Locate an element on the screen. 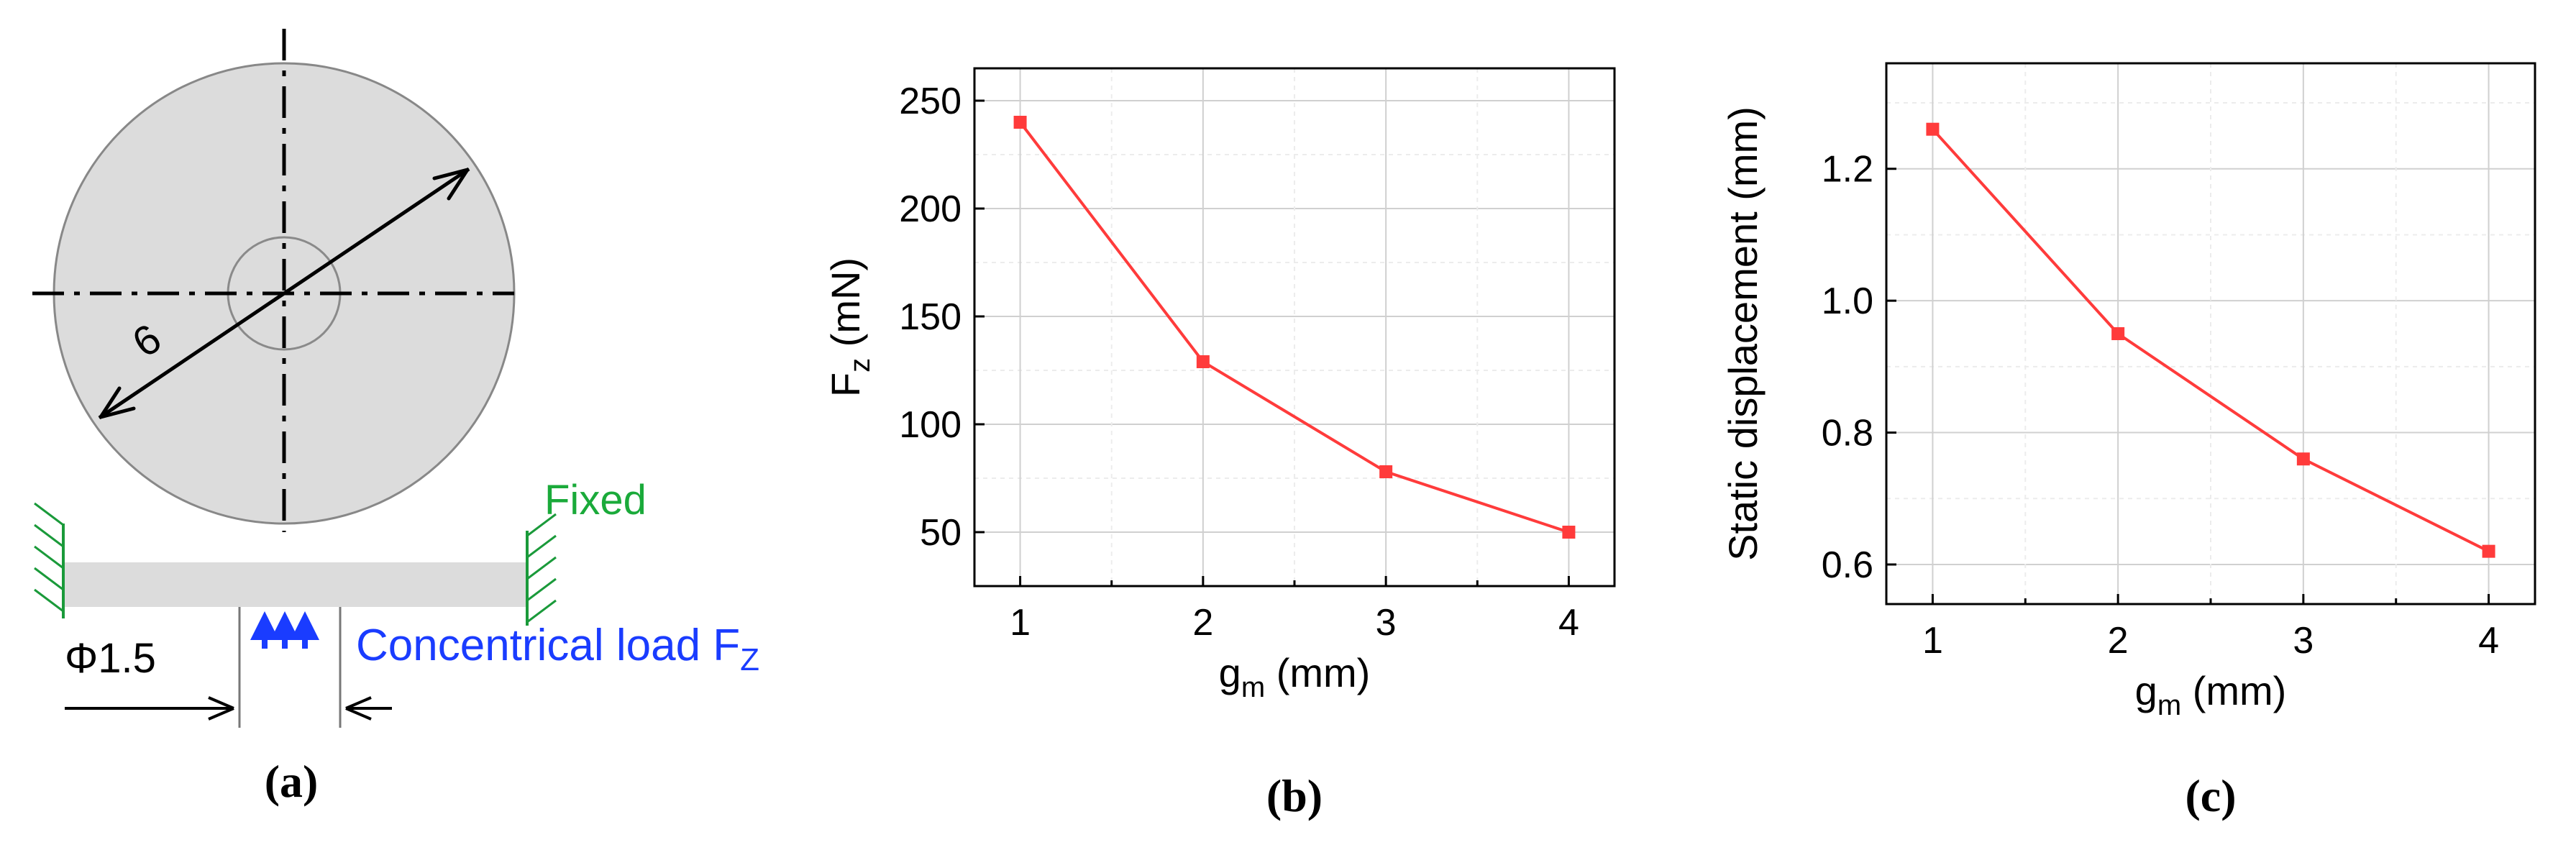  chart-b-xtick-label: 2 is located at coordinates (1202, 623).